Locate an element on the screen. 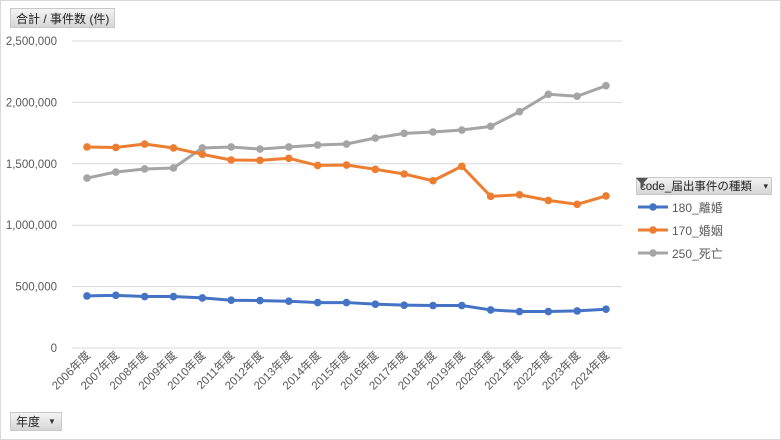  legend-label: 250_死亡 is located at coordinates (697, 253).